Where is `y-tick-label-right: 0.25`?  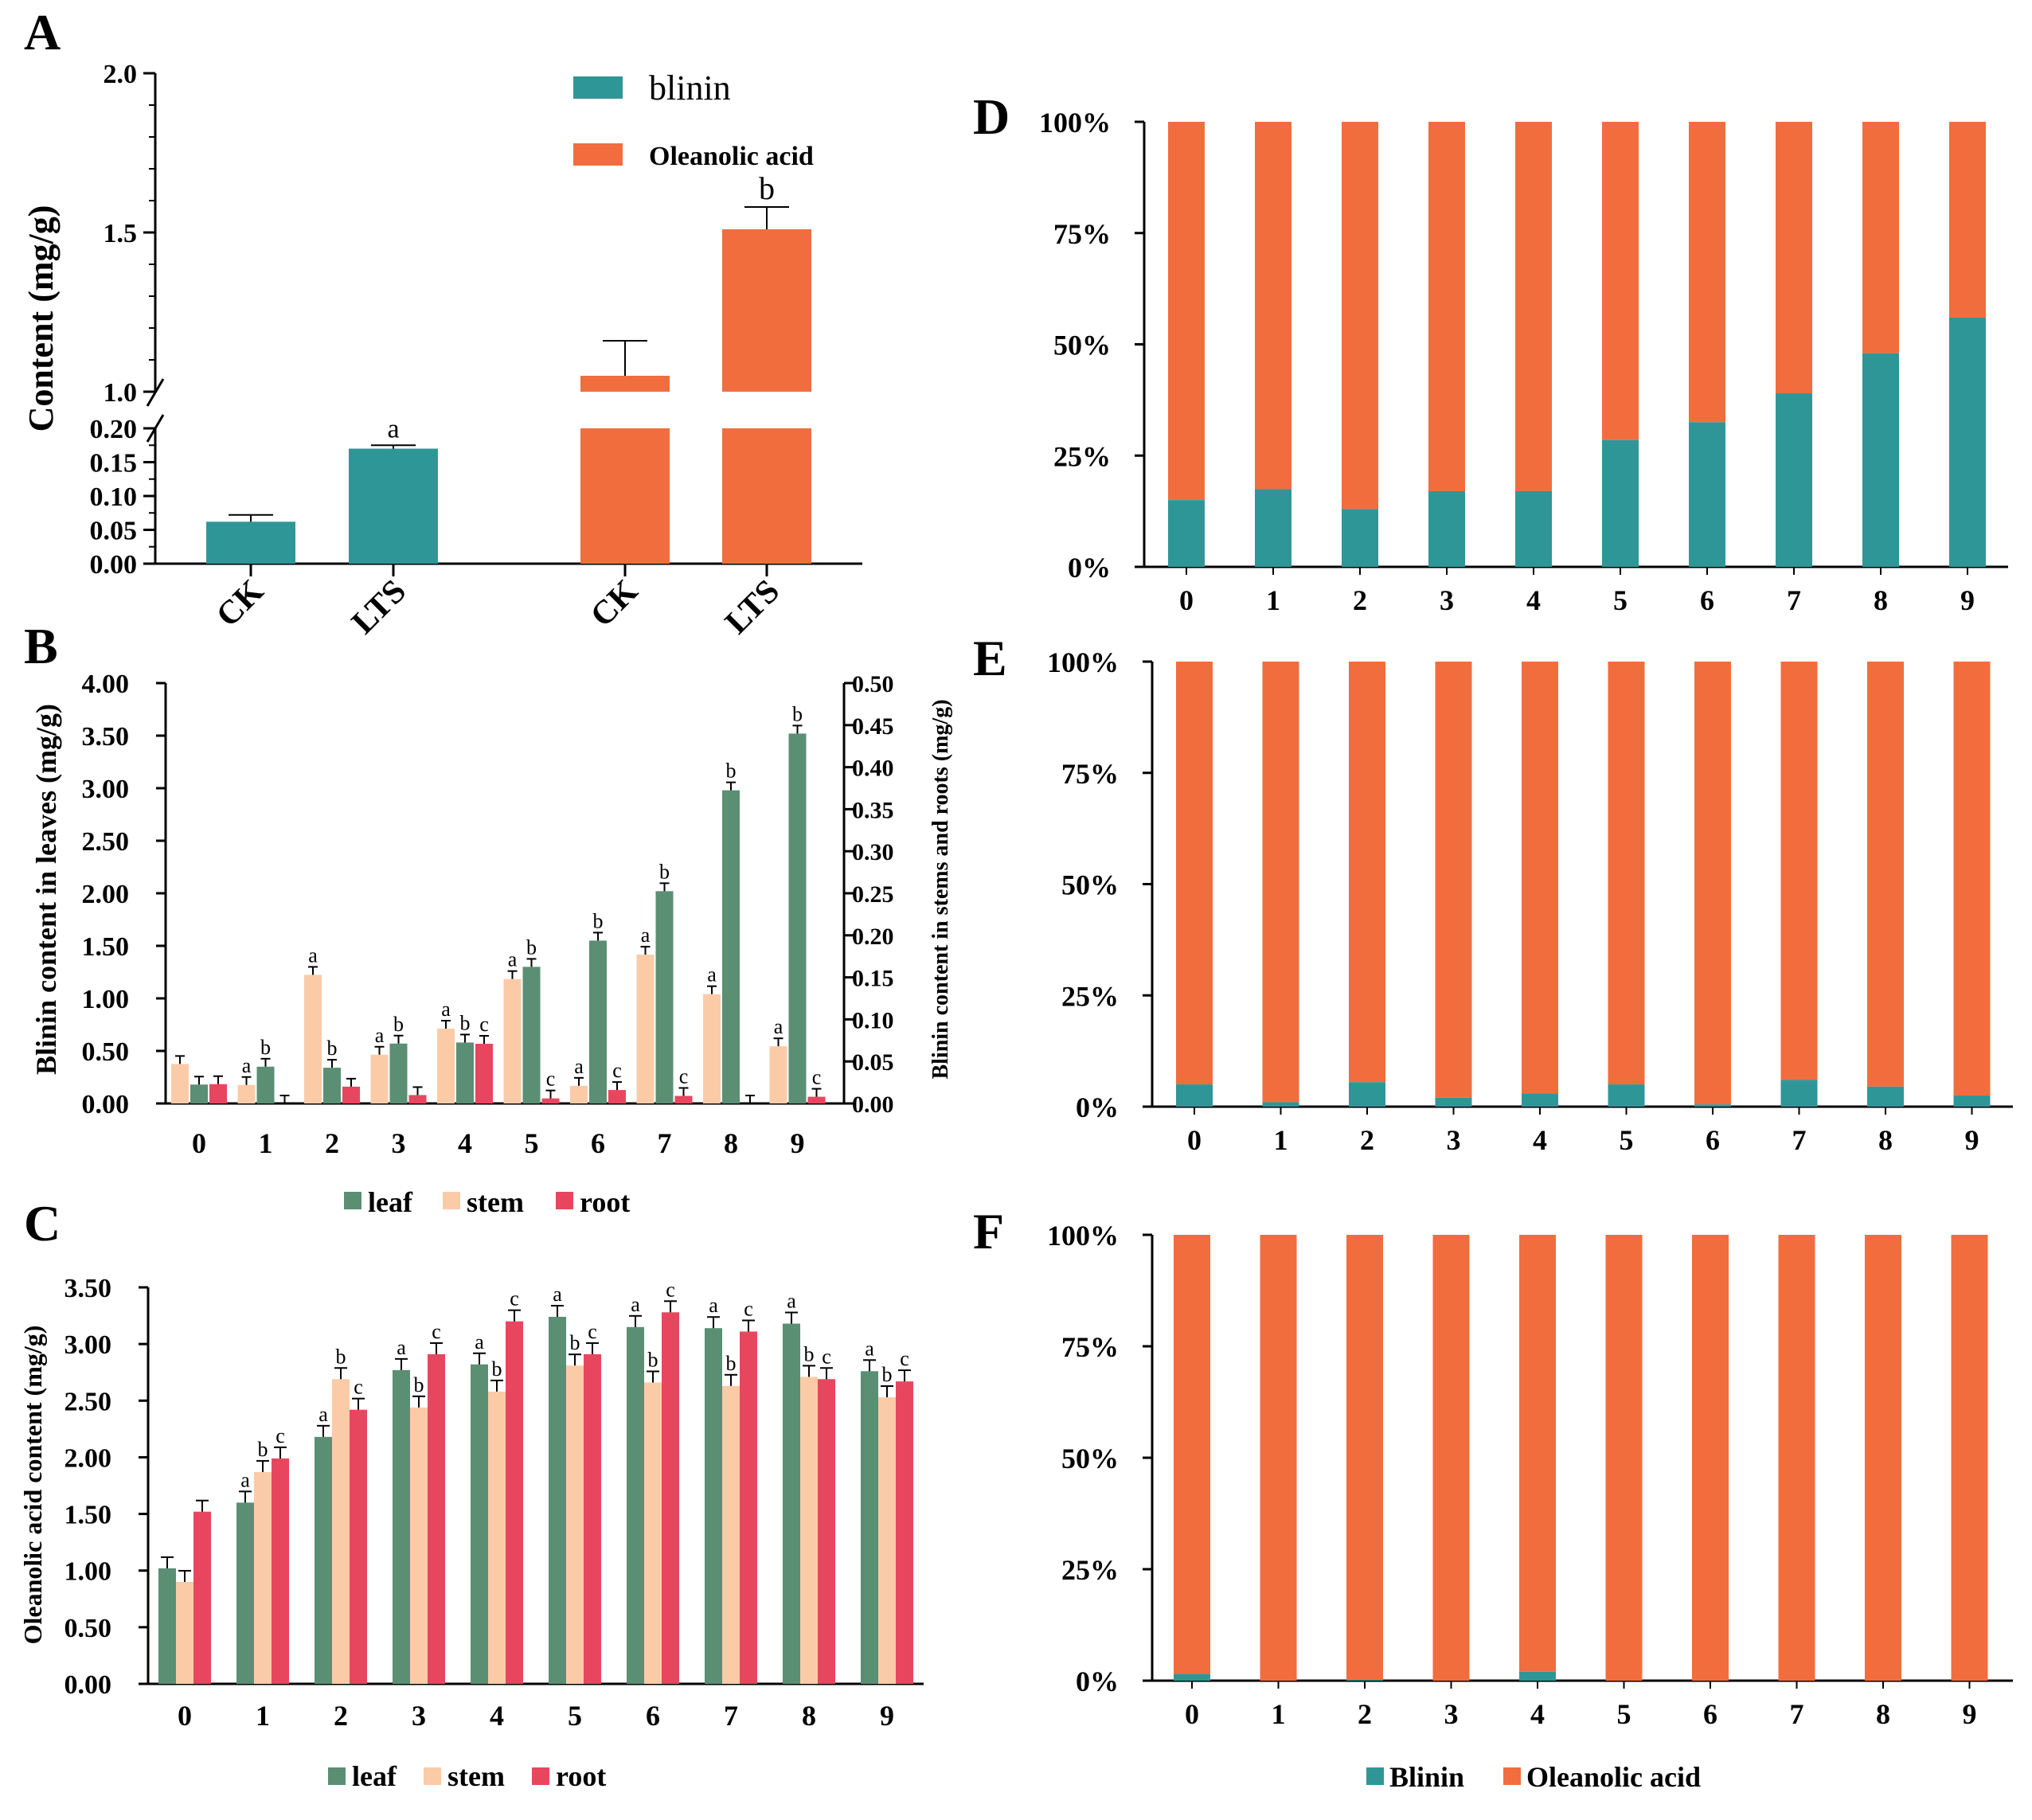 y-tick-label-right: 0.25 is located at coordinates (873, 895).